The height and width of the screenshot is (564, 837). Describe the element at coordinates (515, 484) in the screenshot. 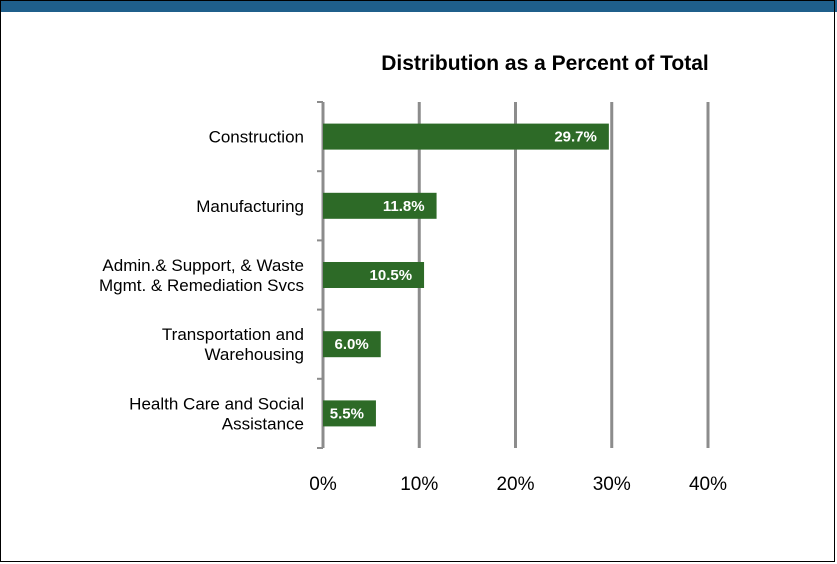

I see `x-tick-label: 20%` at that location.